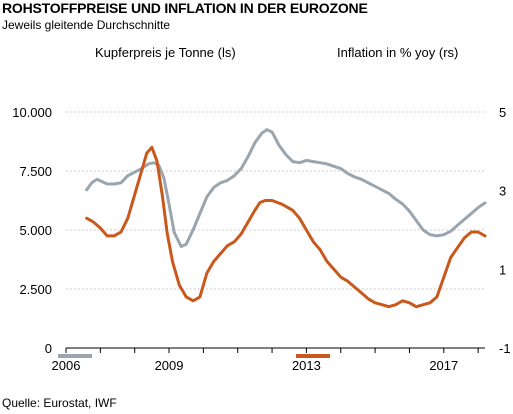 This screenshot has height=414, width=513. I want to click on left-y-tick-labels: 0 2.500 5.000 7.500 10.000, so click(32, 230).